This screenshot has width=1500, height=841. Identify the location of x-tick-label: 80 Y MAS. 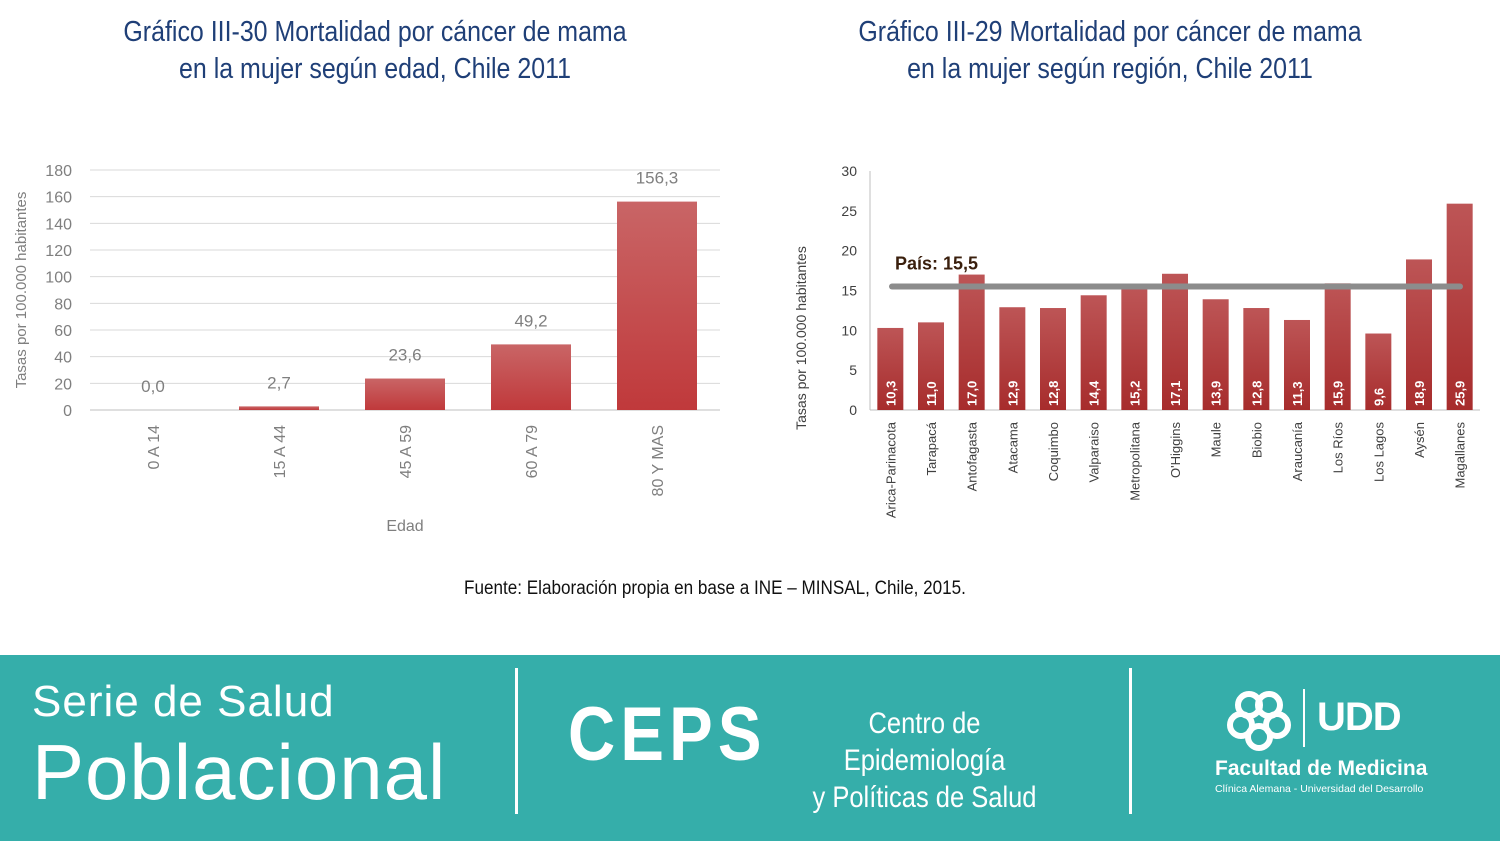
(658, 460).